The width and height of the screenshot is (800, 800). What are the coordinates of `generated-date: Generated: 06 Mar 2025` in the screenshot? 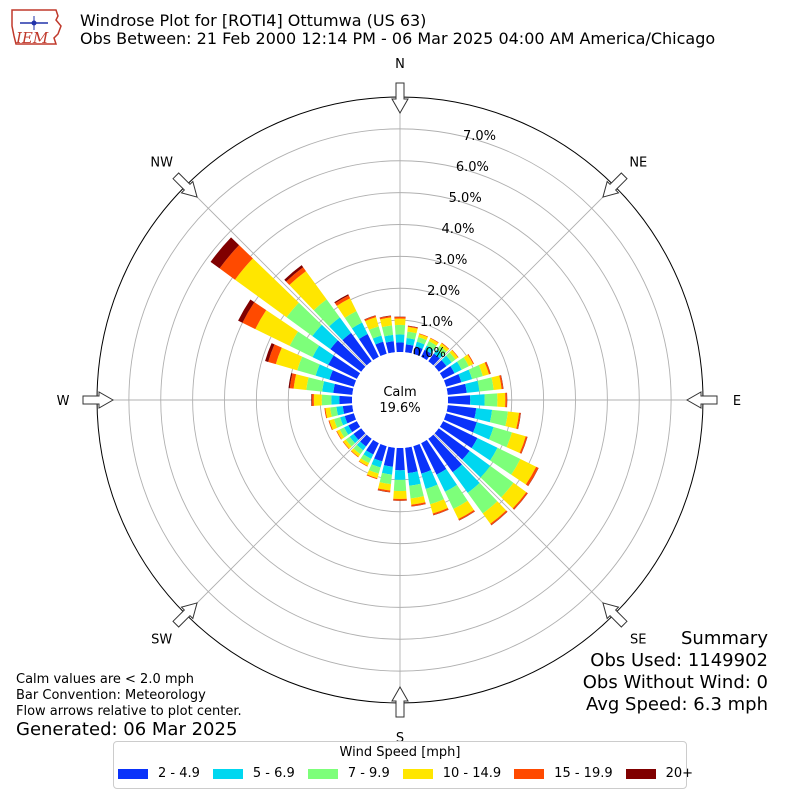 It's located at (127, 729).